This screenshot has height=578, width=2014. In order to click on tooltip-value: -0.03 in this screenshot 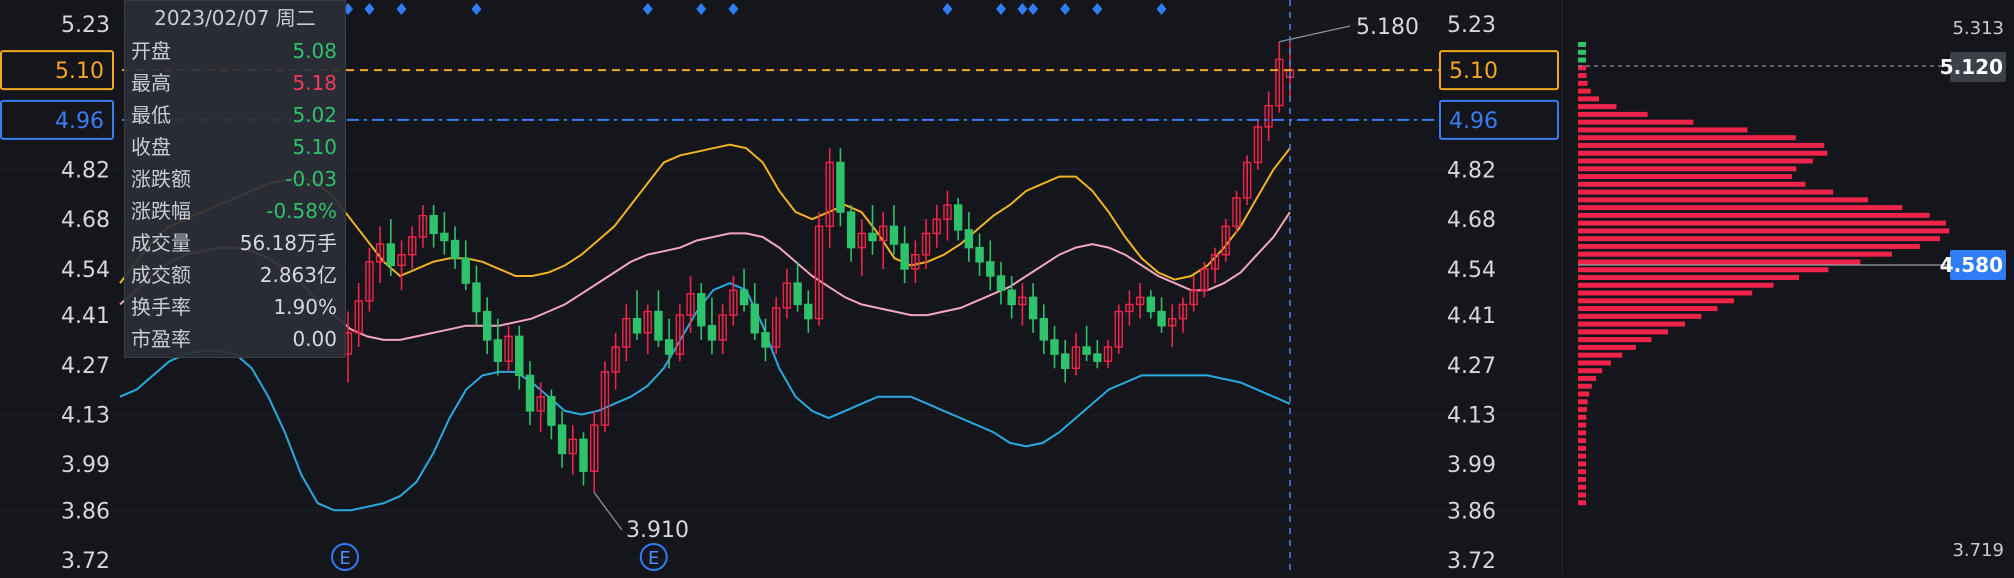, I will do `click(311, 179)`.